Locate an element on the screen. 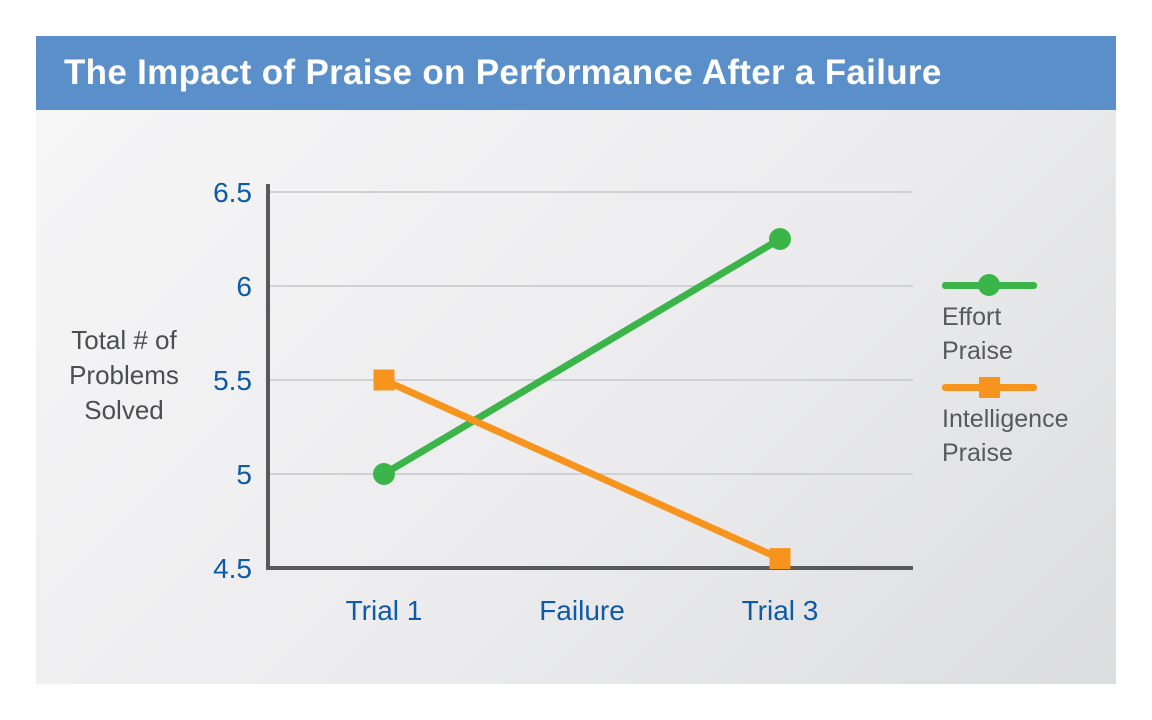 This screenshot has width=1152, height=720. series-line-effort-praise is located at coordinates (582, 356).